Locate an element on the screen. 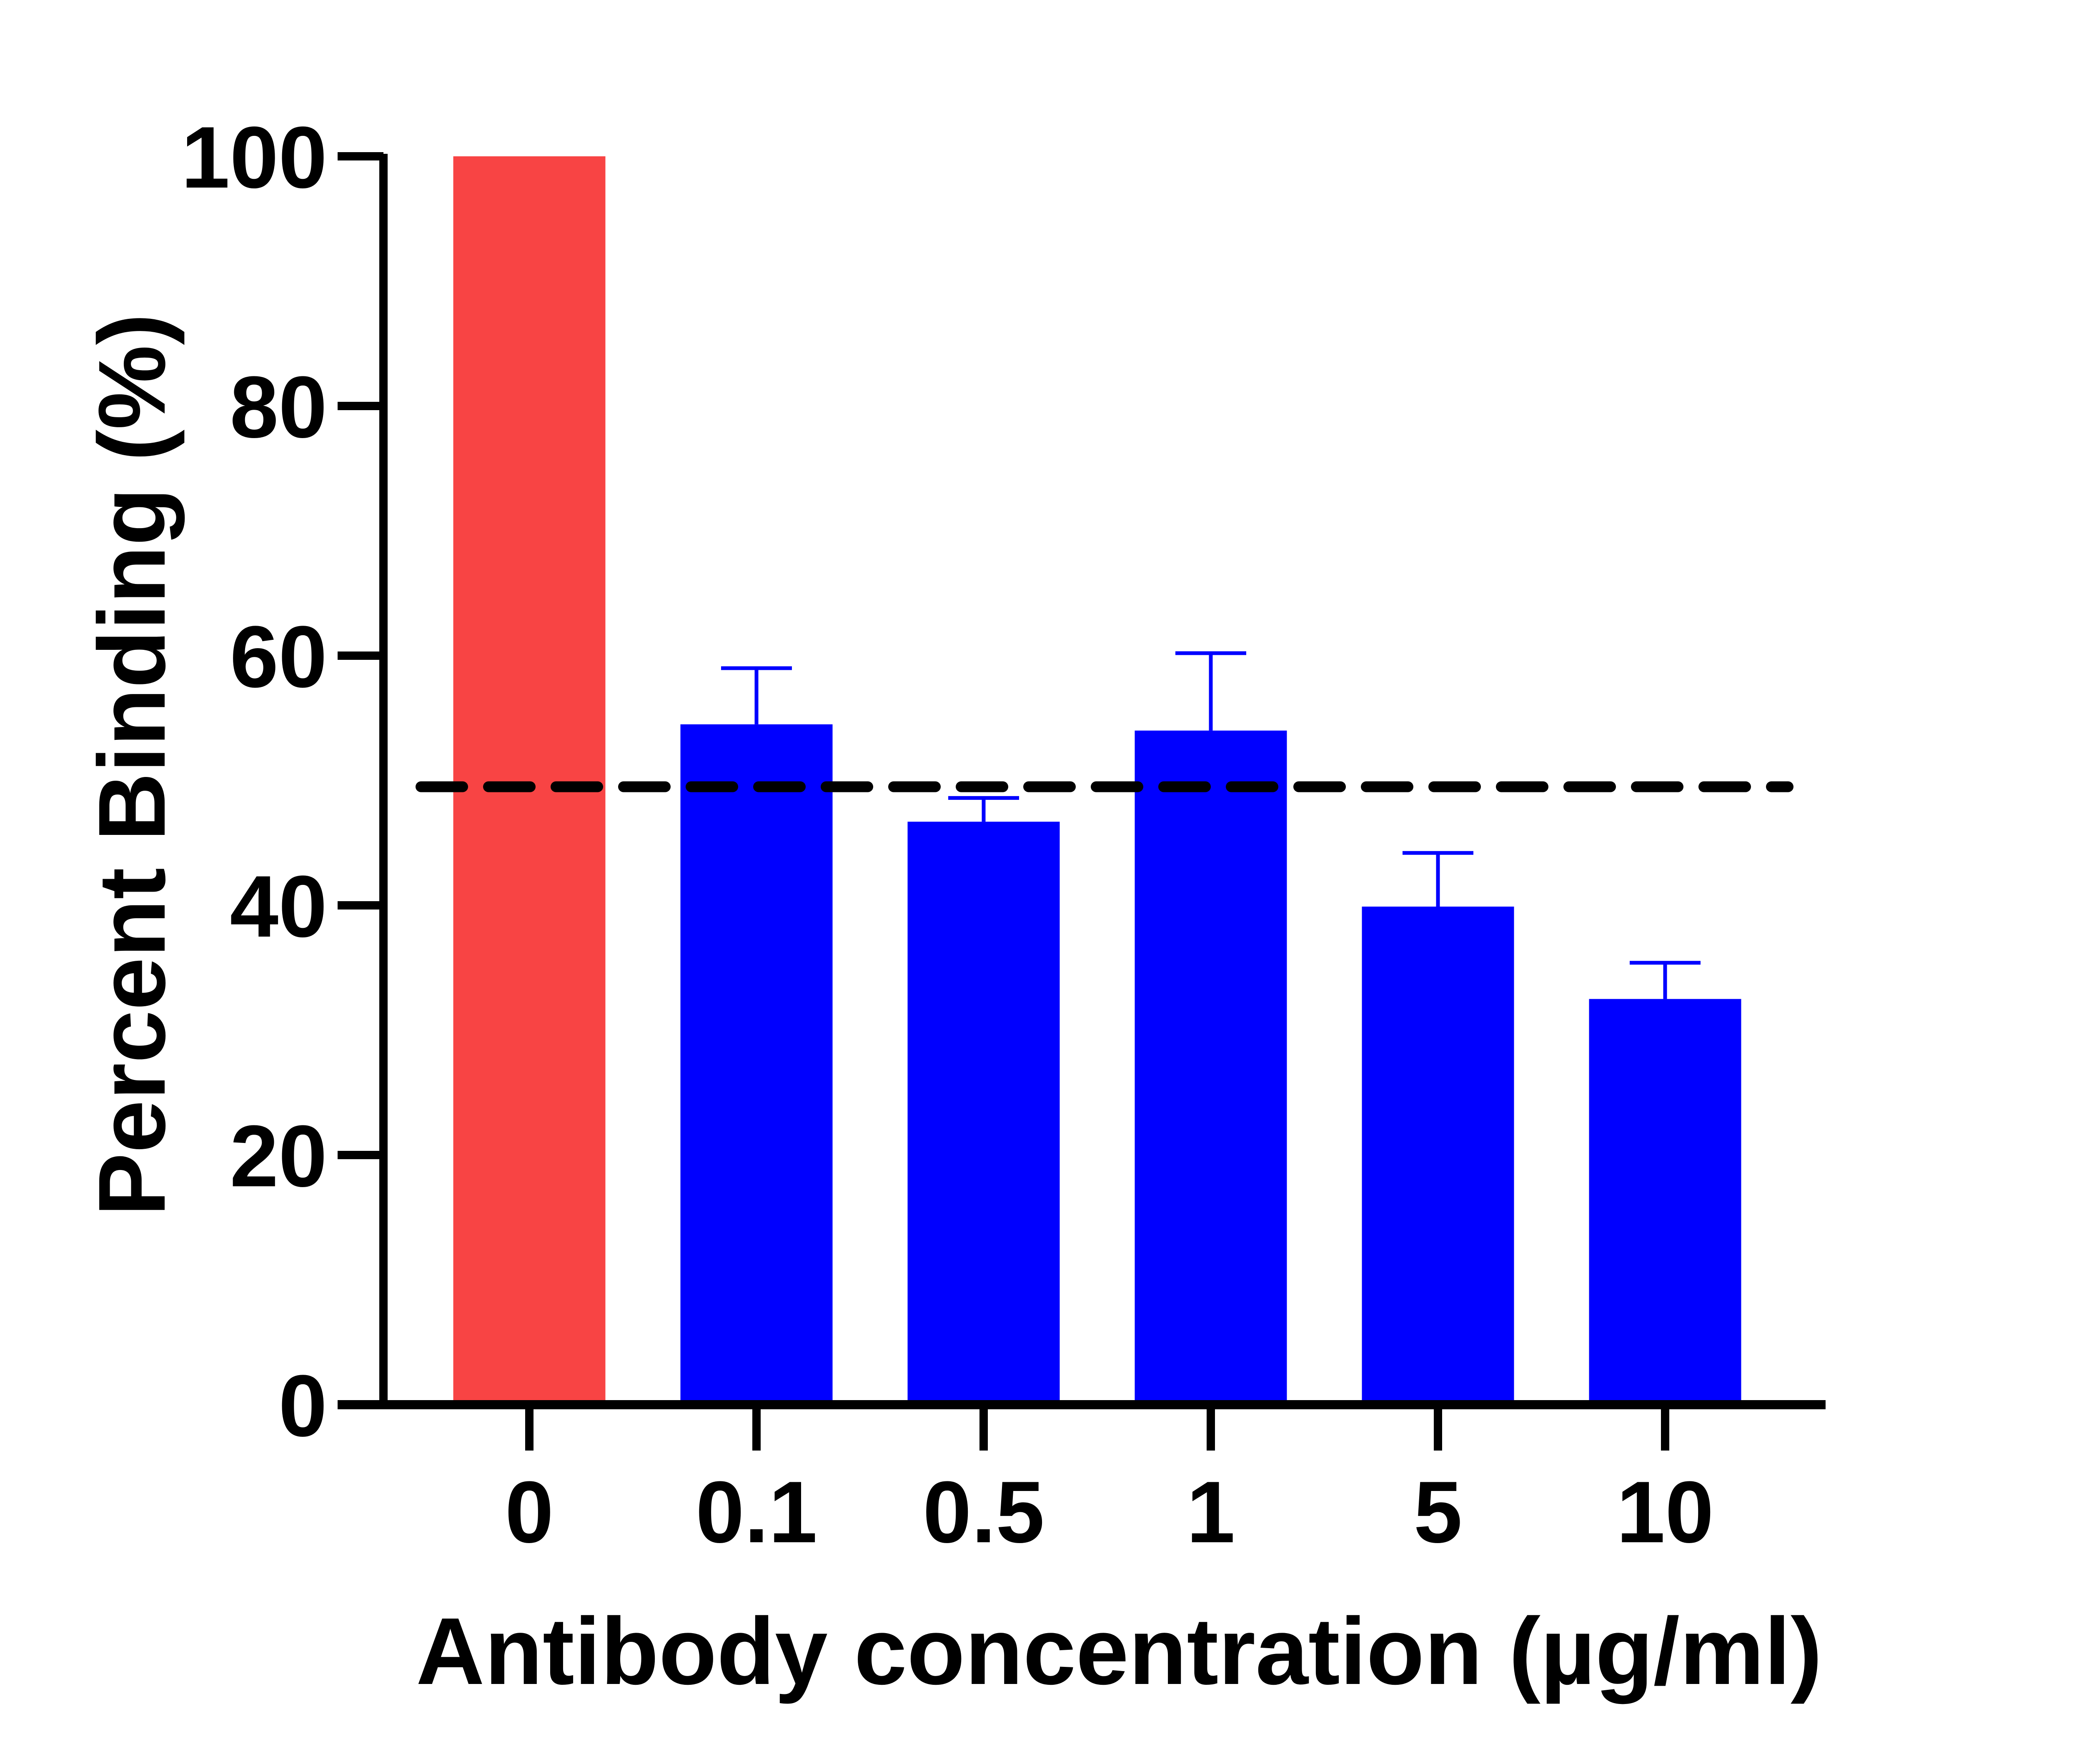 Image resolution: width=2084 pixels, height=1764 pixels. y-axis-ticks: 0 20 40 60 80 100 is located at coordinates (282, 781).